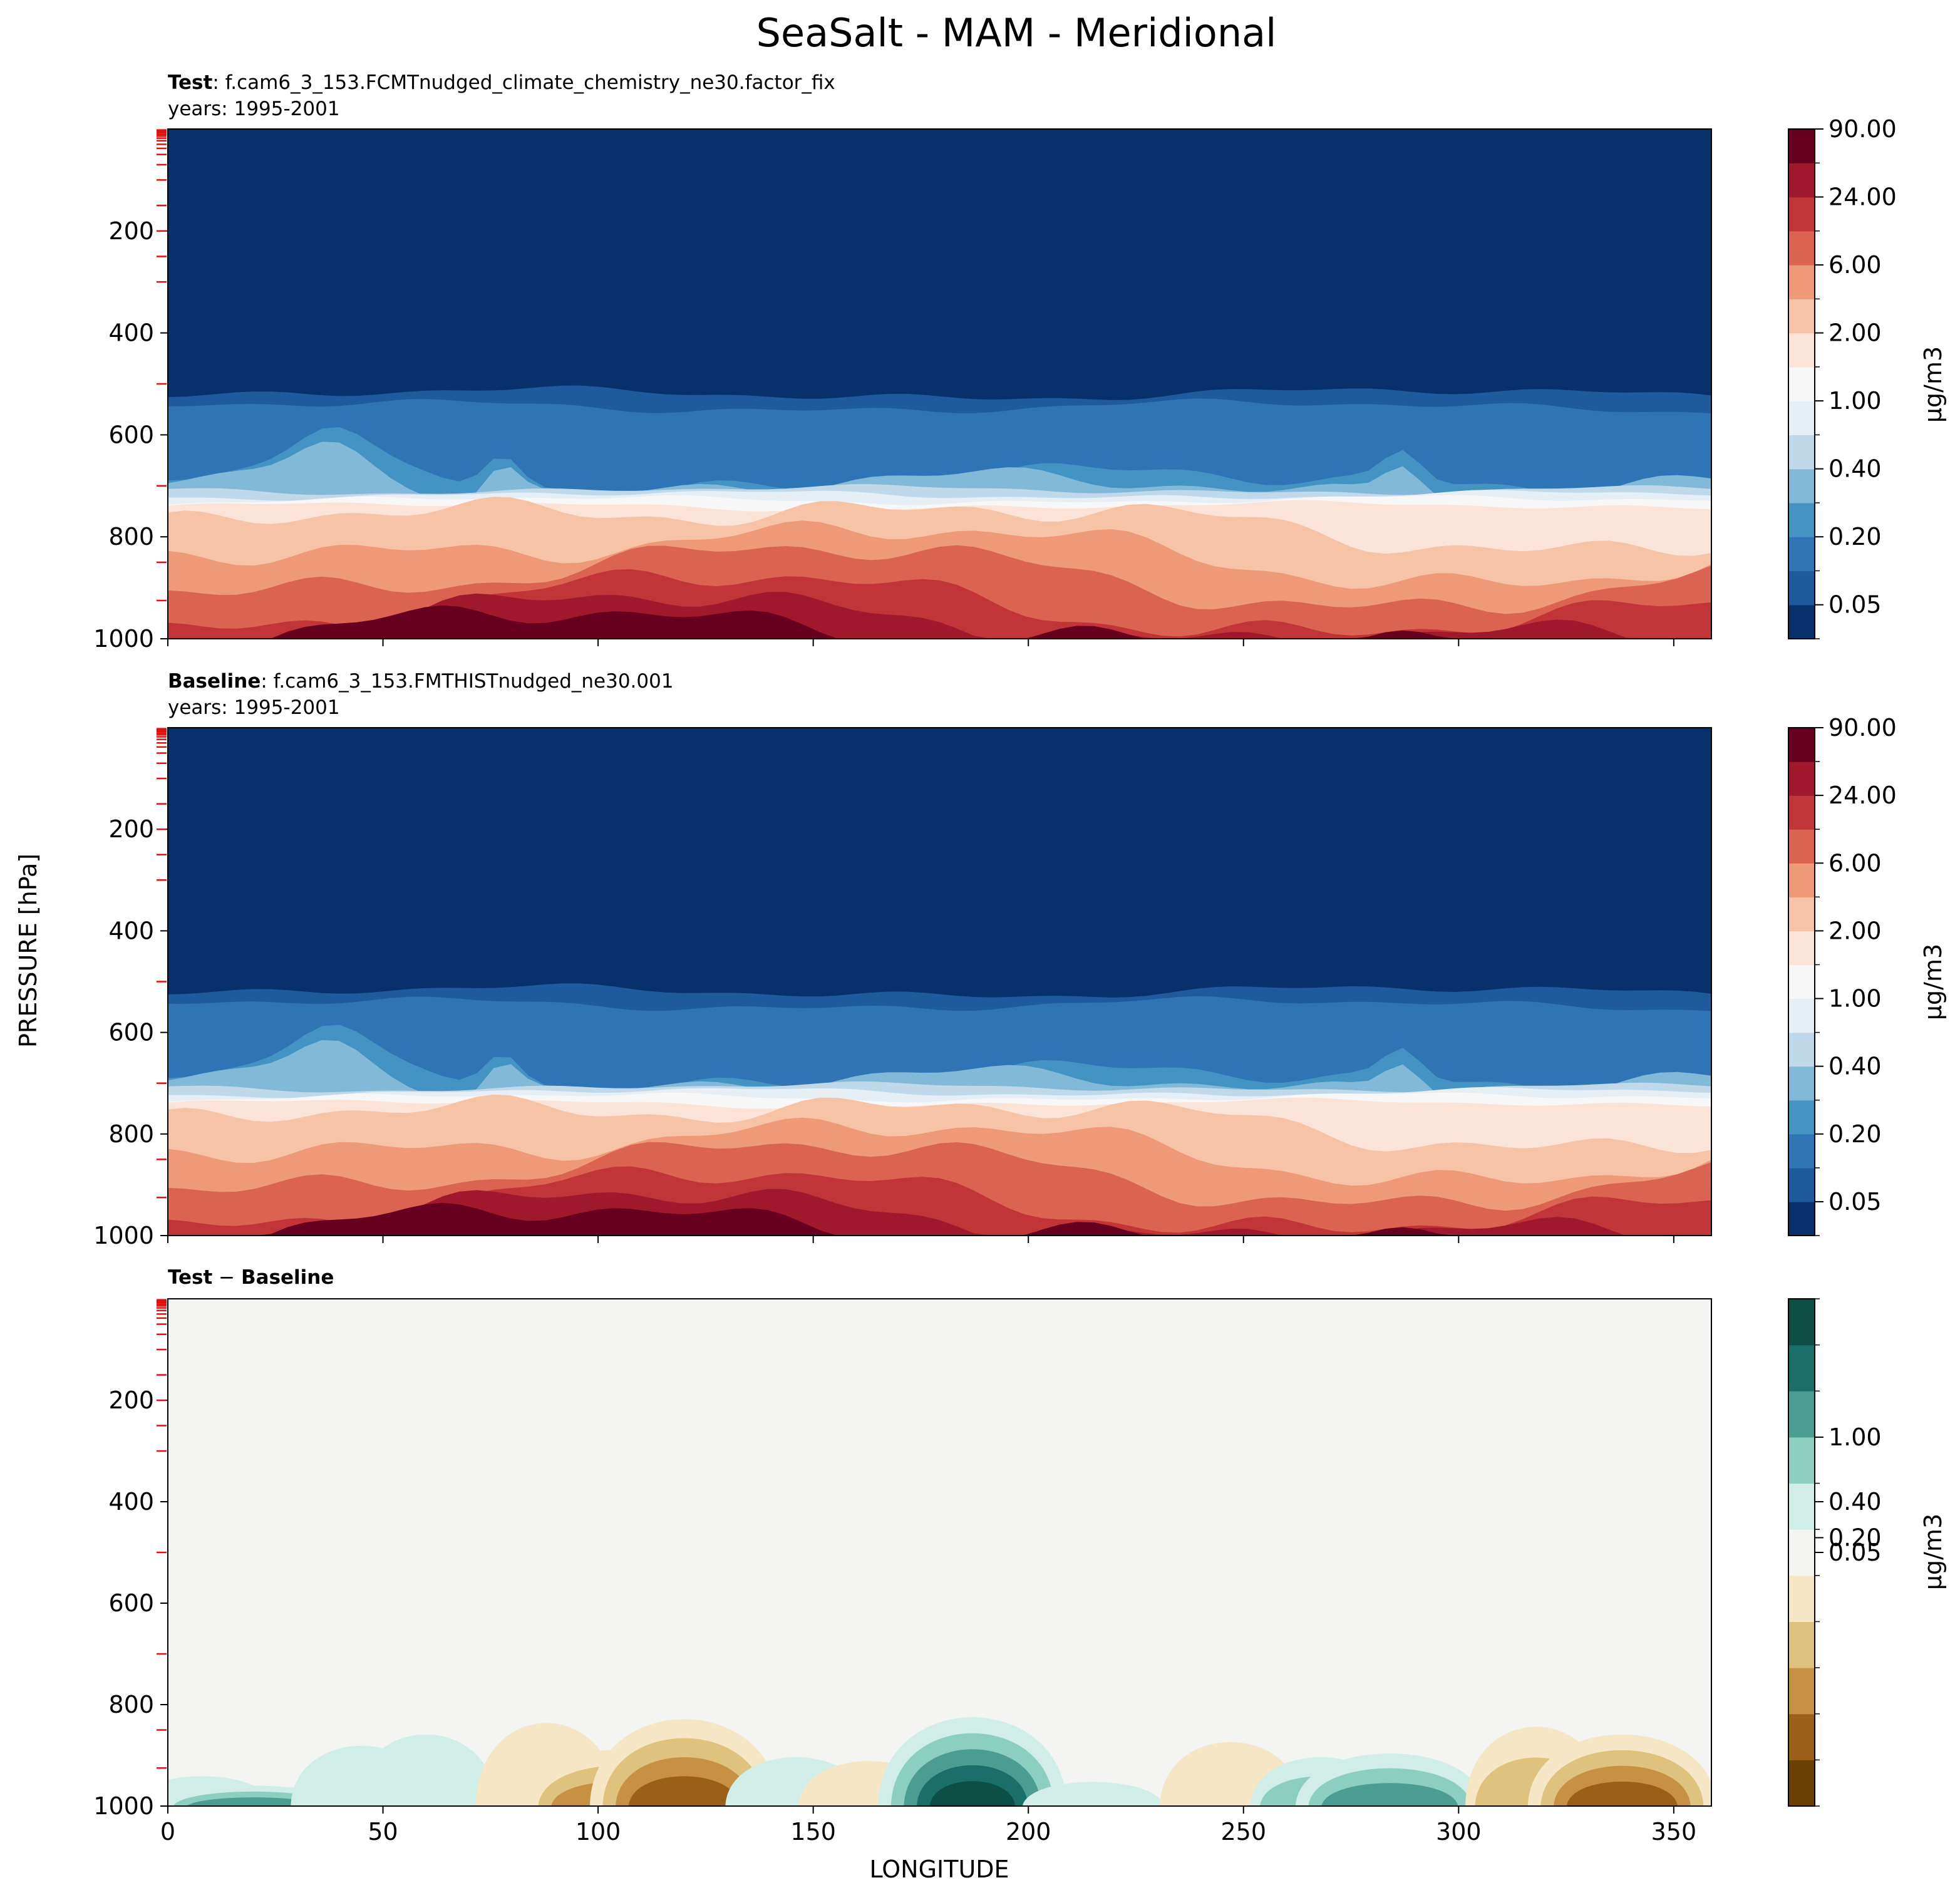  Describe the element at coordinates (130, 1559) in the screenshot. I see `difference-y-ticks: 200 400 600 800 1000` at that location.